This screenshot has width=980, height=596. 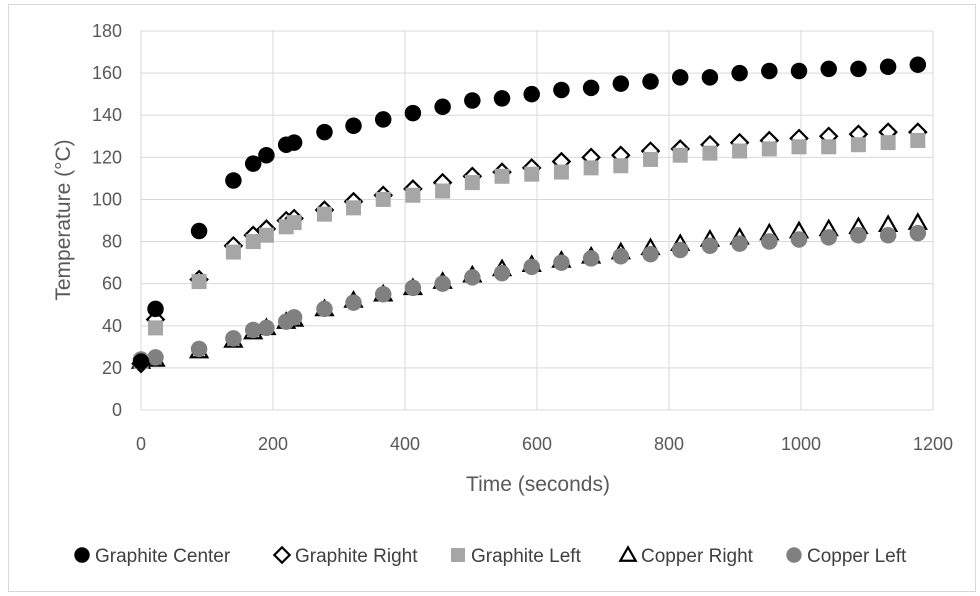 I want to click on x-tick-label: 0, so click(x=141, y=444).